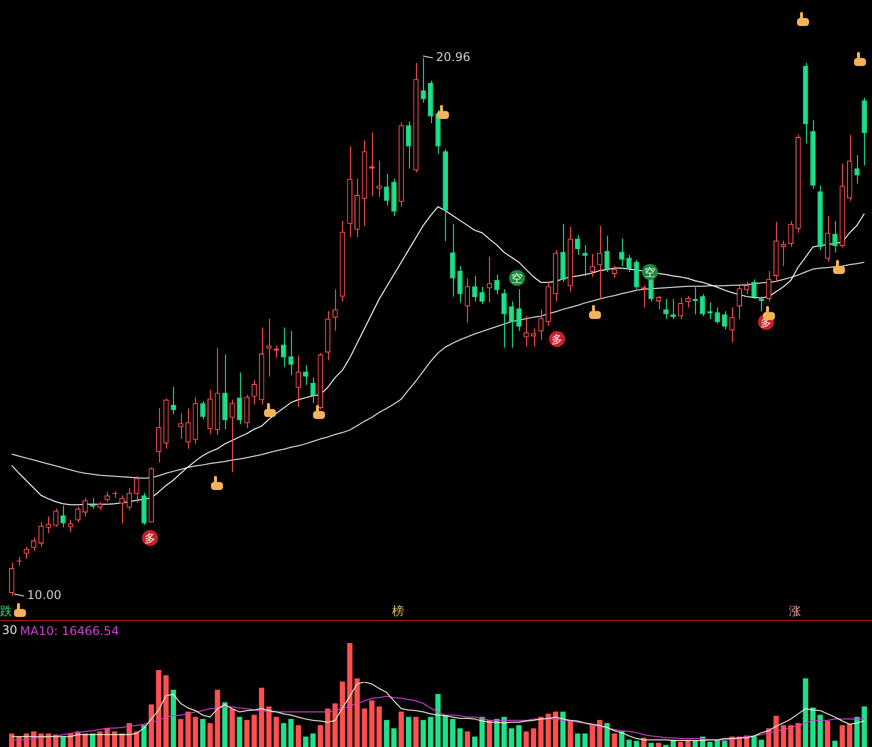 This screenshot has height=747, width=872. Describe the element at coordinates (795, 611) in the screenshot. I see `text: 涨` at that location.